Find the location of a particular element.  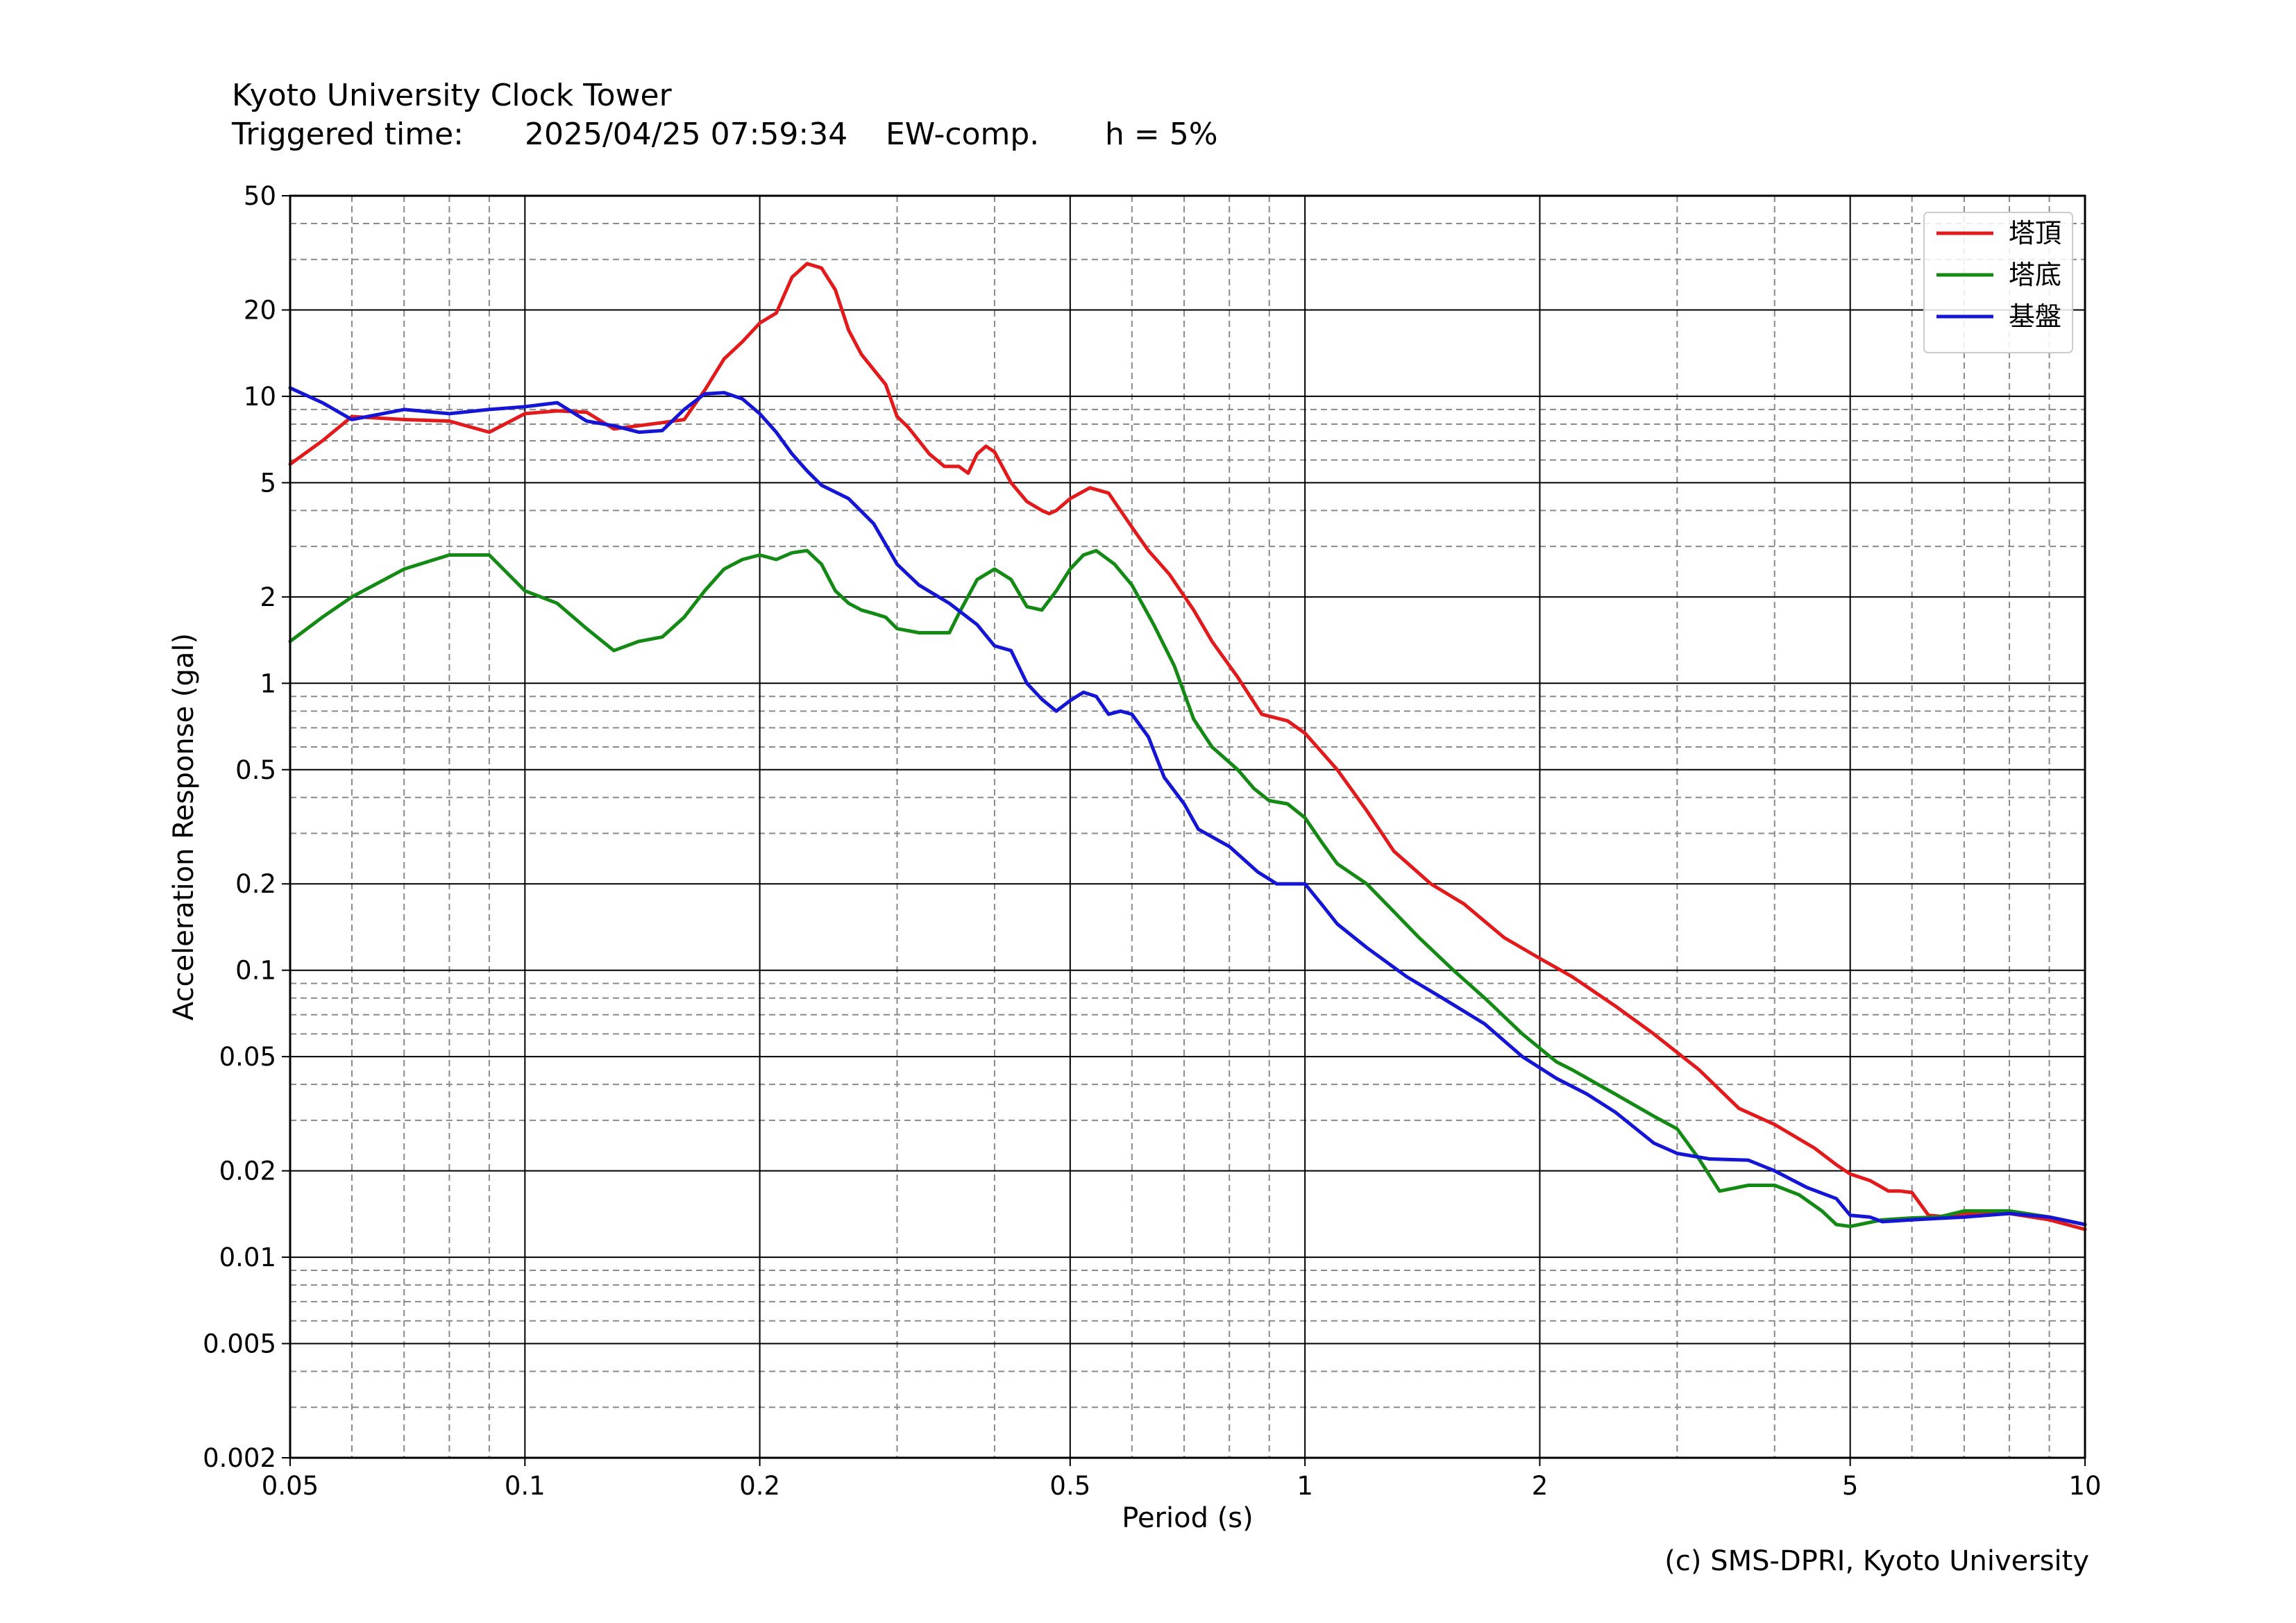

component-label: EW-comp. is located at coordinates (963, 134).